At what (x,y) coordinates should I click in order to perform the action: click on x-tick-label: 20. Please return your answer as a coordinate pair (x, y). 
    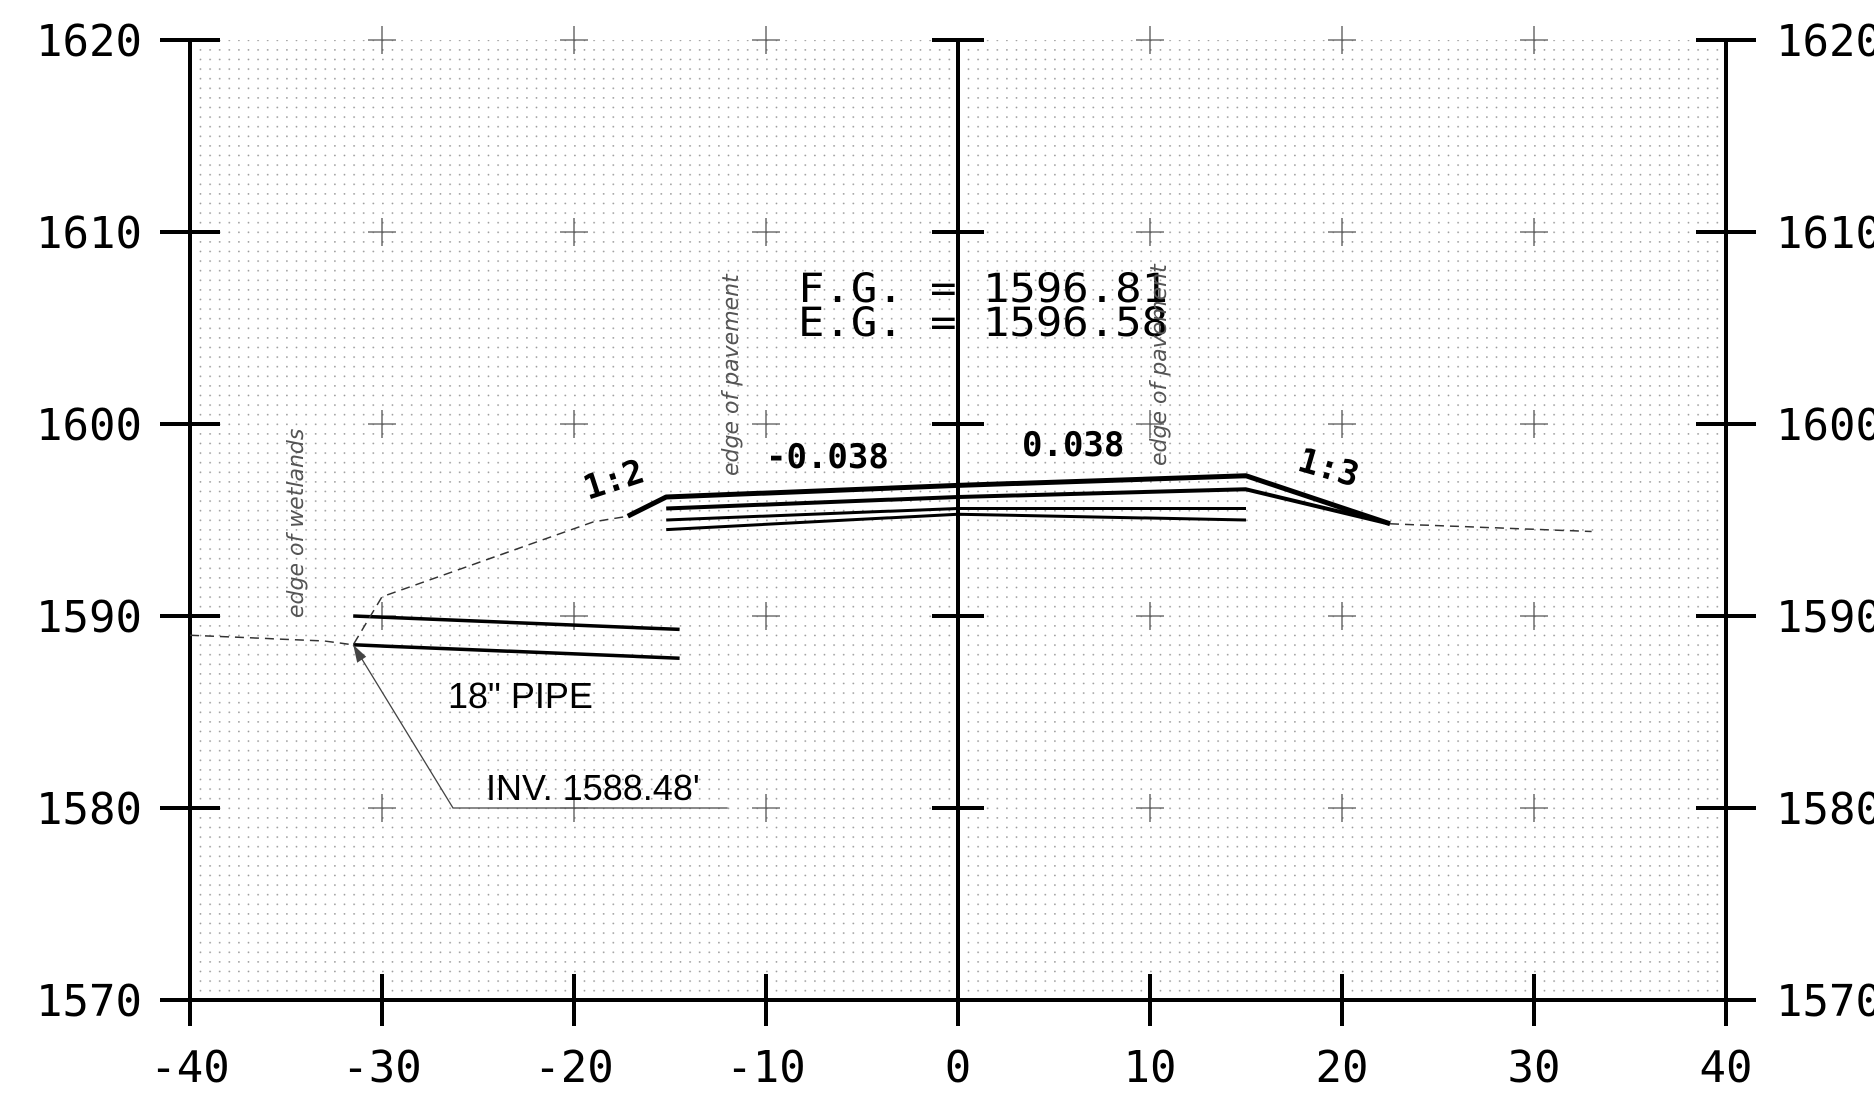
    Looking at the image, I should click on (1342, 1067).